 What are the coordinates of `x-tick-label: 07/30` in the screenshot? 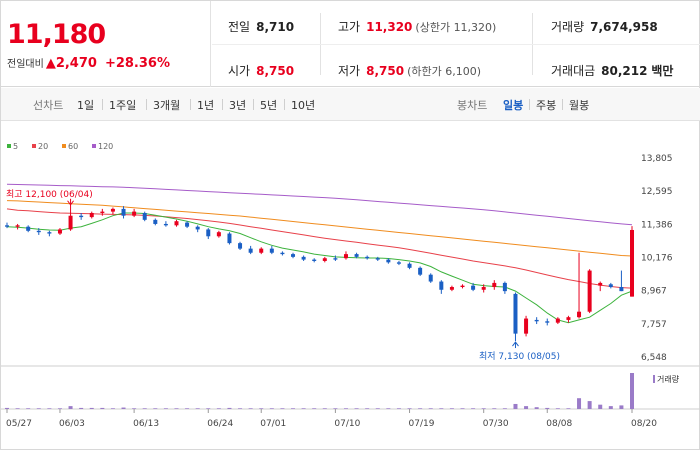 It's located at (496, 424).